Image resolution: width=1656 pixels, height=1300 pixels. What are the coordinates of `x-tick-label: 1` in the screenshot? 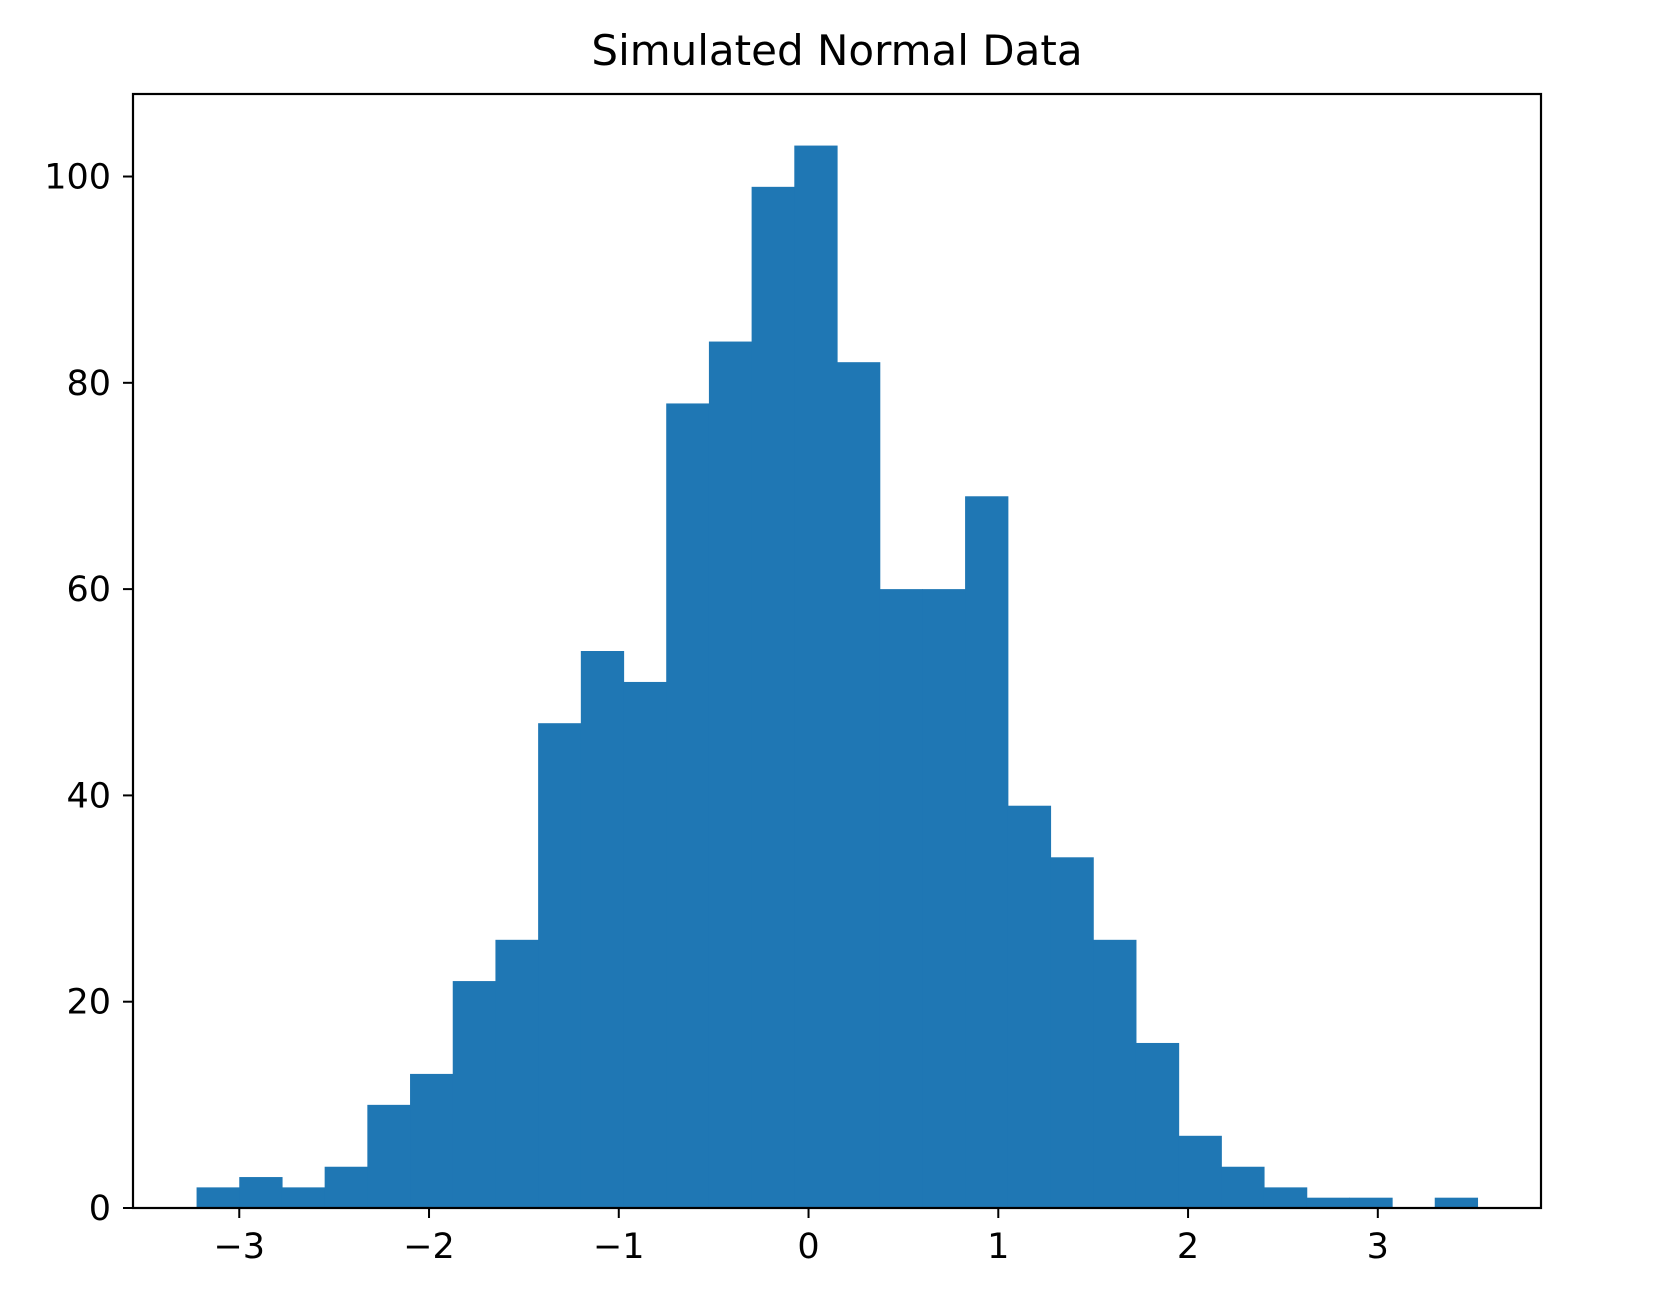 It's located at (998, 1247).